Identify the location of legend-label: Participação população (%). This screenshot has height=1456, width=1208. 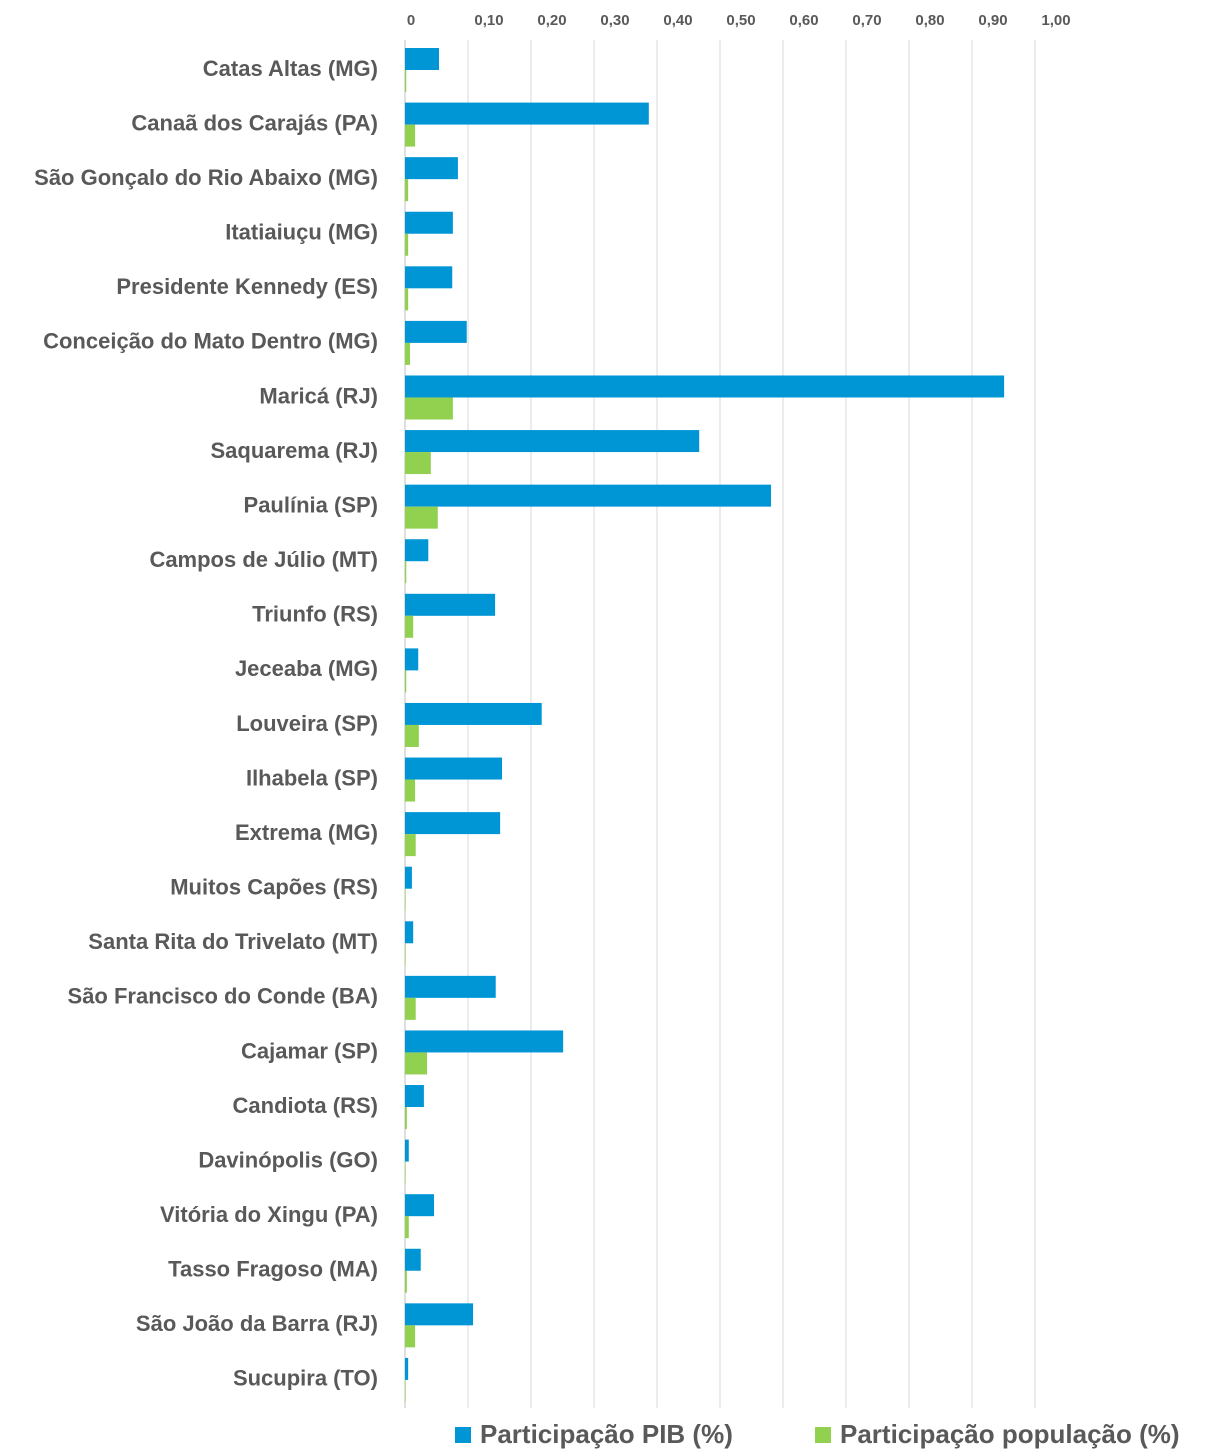
(1010, 1434).